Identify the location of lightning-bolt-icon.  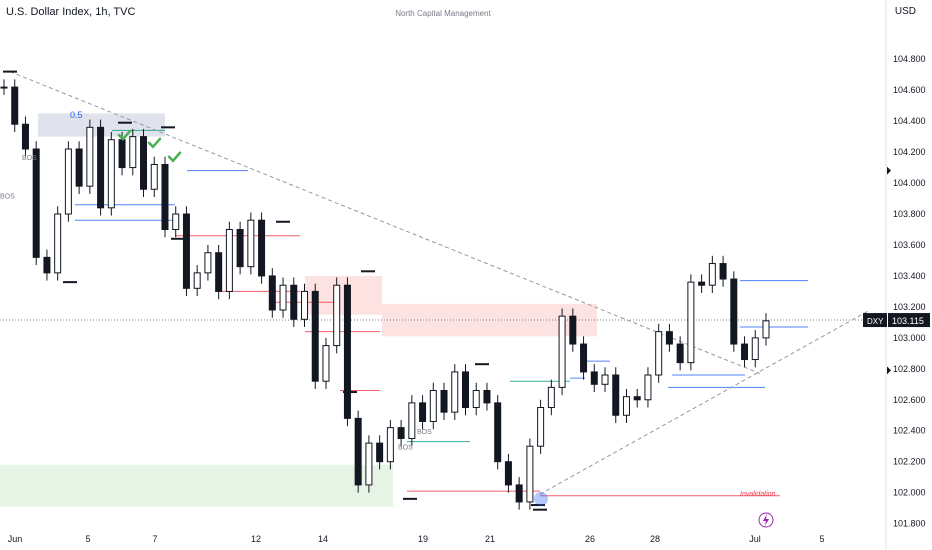
(766, 520).